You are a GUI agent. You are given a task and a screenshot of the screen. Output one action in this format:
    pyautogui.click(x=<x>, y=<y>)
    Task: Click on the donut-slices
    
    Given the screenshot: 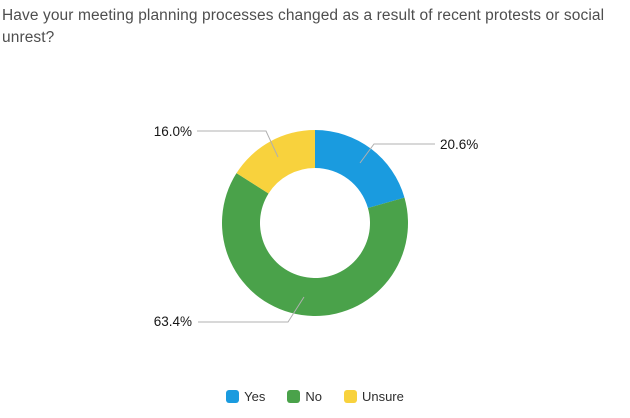 What is the action you would take?
    pyautogui.click(x=315, y=223)
    